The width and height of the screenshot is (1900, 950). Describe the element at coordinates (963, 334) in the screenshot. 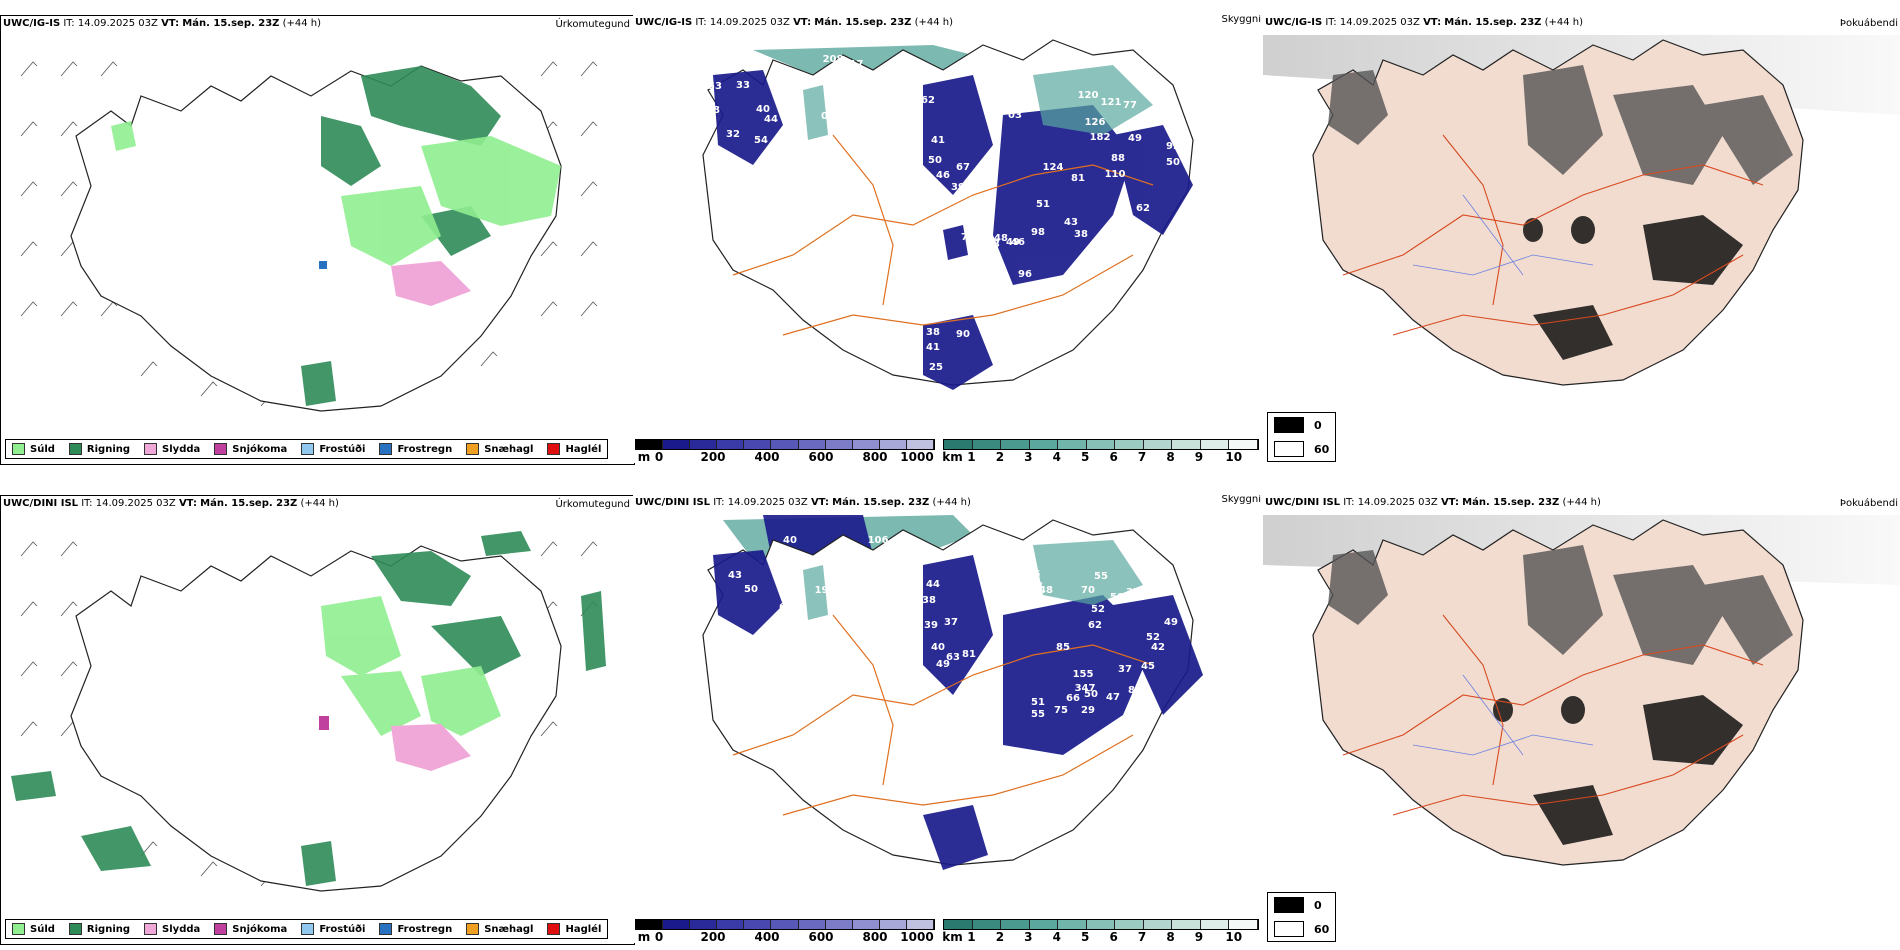

I see `cloud-base-label: 90` at that location.